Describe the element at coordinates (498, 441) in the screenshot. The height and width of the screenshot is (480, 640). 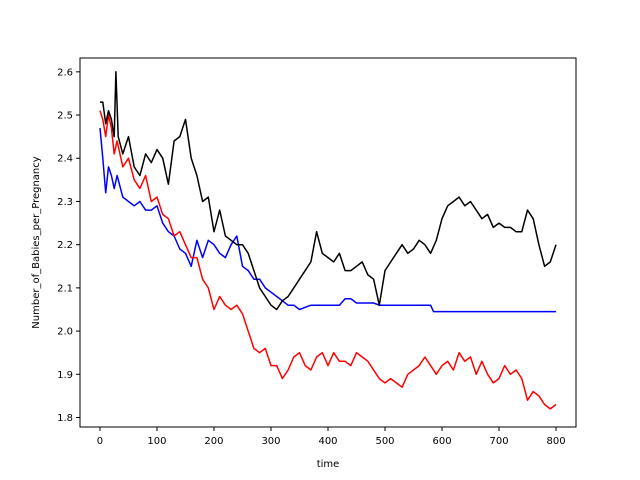
I see `x-tick-label: 700` at that location.